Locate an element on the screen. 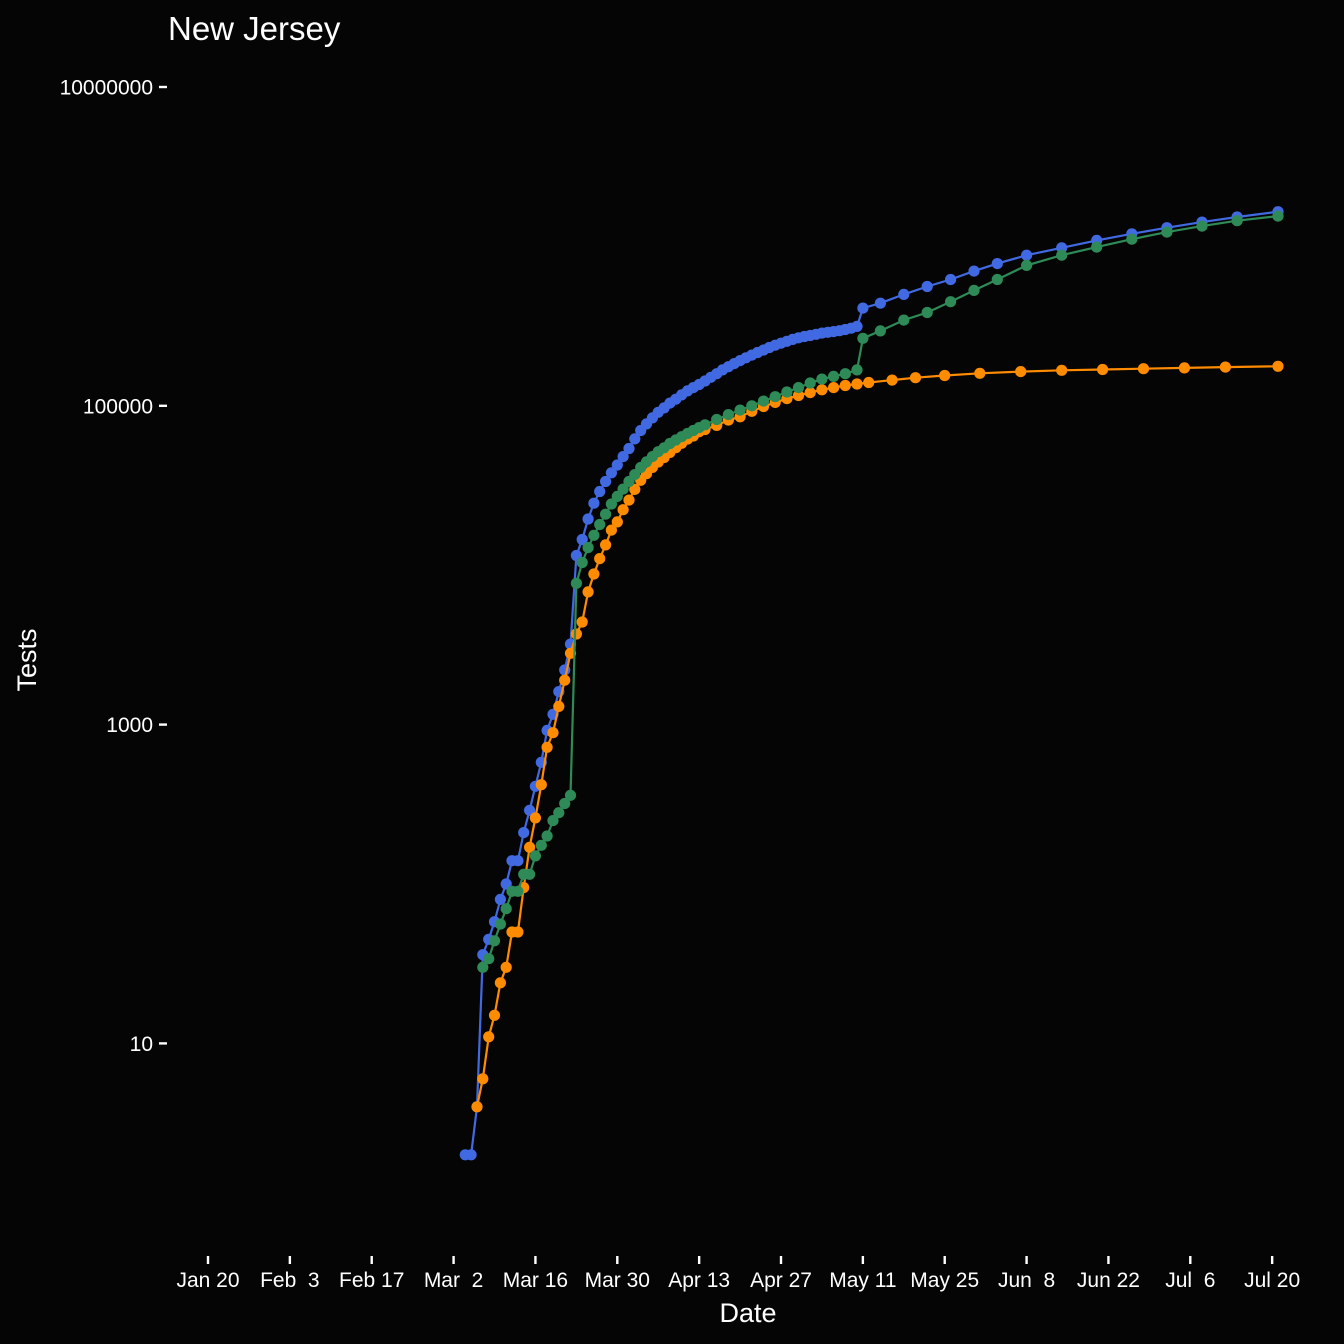  x-tick-label: Apr 13 is located at coordinates (699, 1280).